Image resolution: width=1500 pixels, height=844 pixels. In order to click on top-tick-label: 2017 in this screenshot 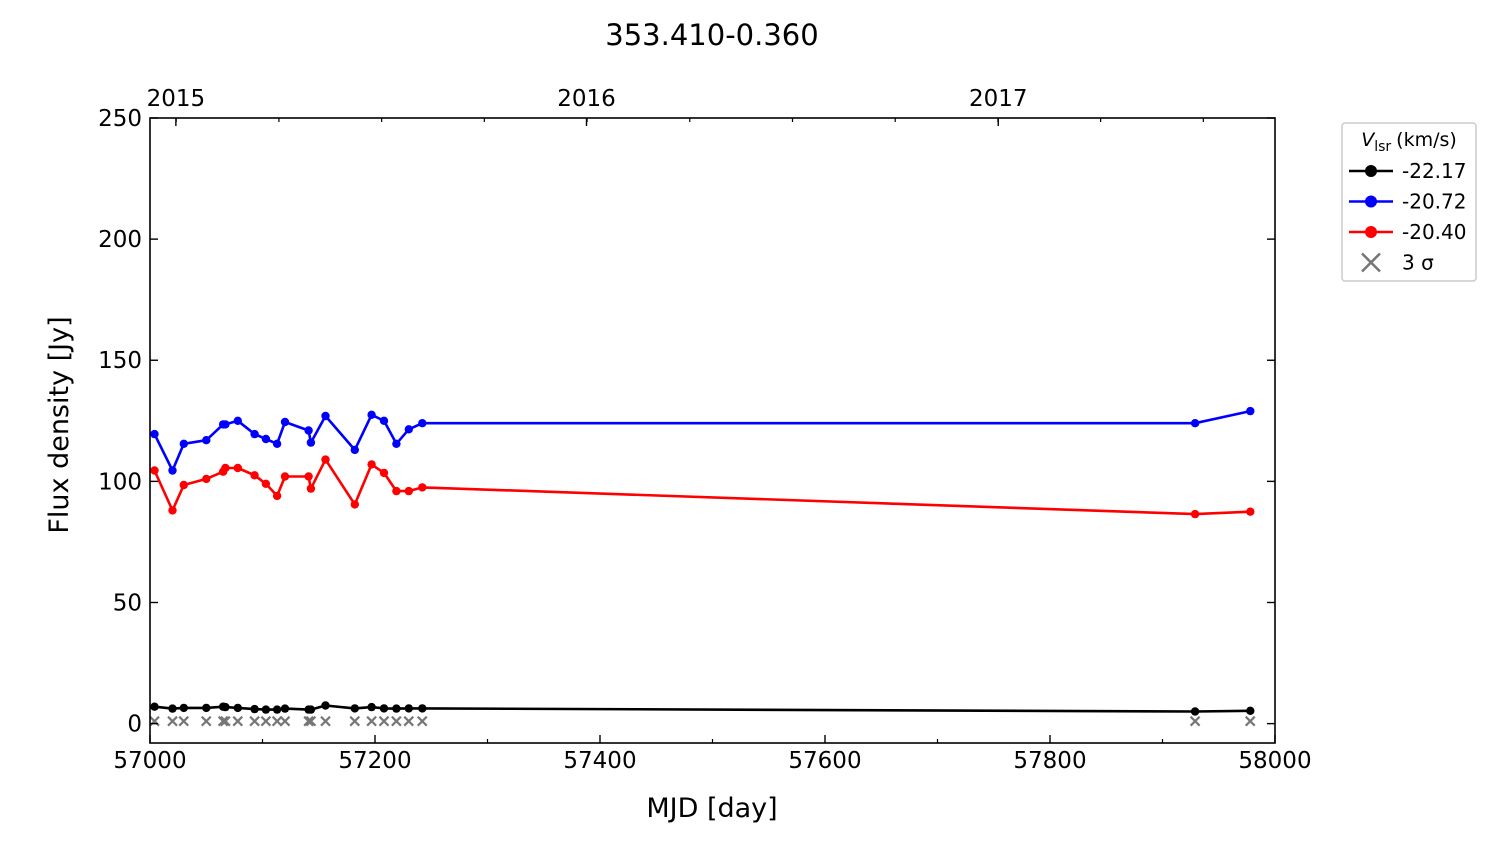, I will do `click(998, 99)`.